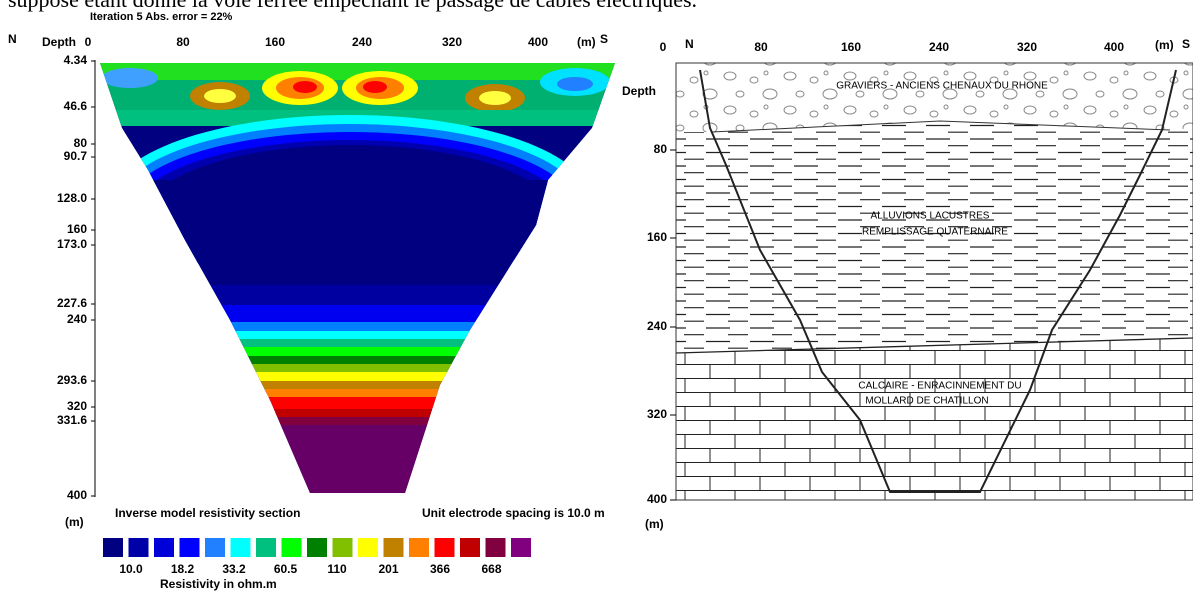 The height and width of the screenshot is (592, 1193). I want to click on layer-label: ALLUVIONS LACUSTRES, so click(930, 216).